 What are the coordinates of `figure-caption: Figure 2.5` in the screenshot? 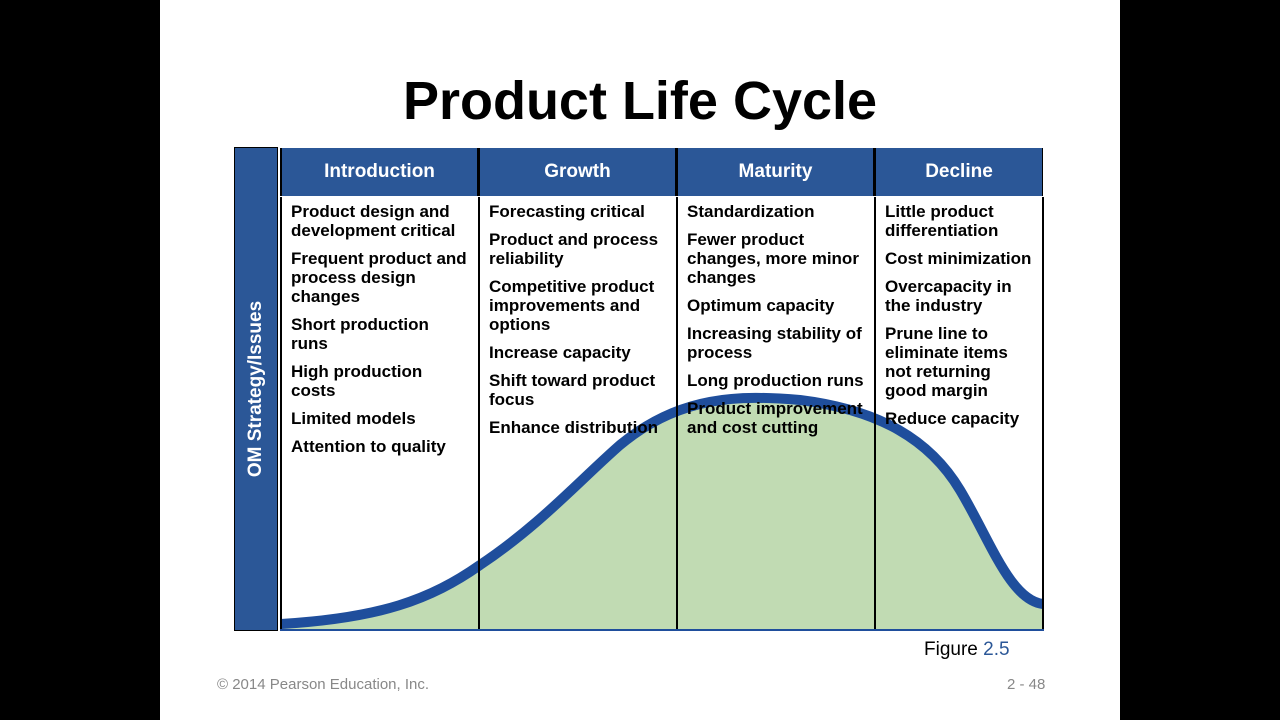 It's located at (967, 650).